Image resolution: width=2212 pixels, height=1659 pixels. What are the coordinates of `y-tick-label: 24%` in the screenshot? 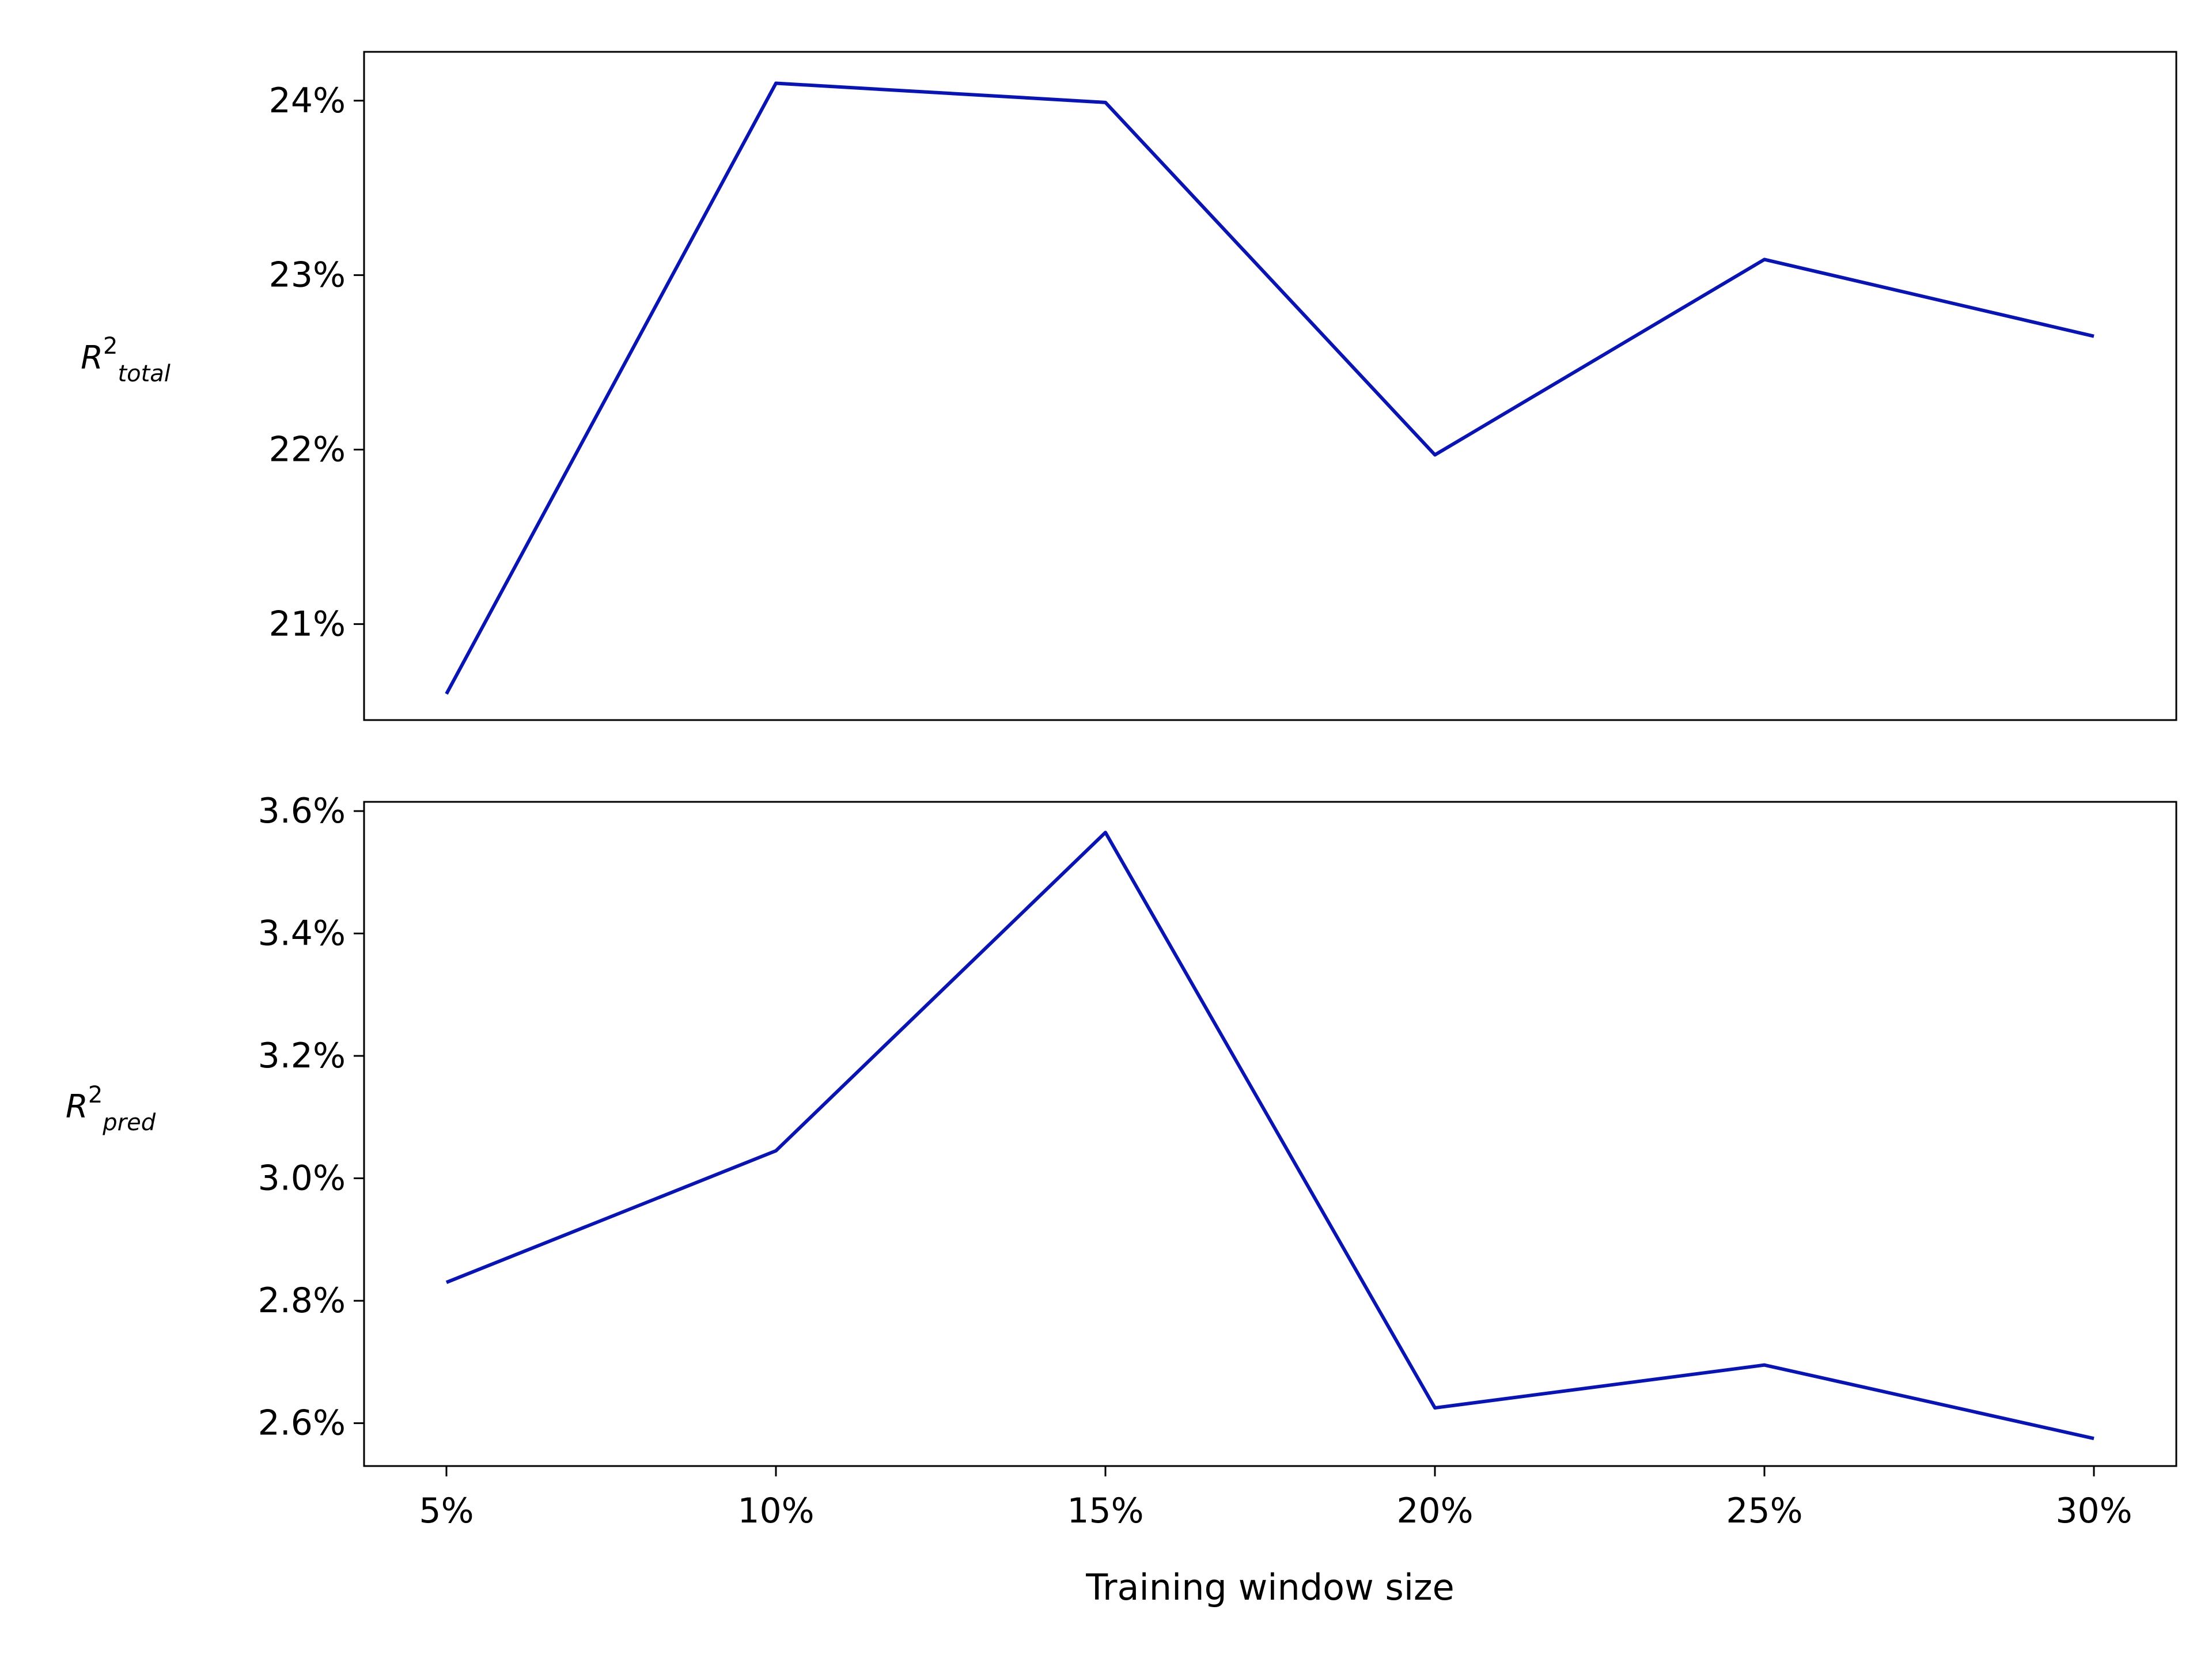 It's located at (307, 101).